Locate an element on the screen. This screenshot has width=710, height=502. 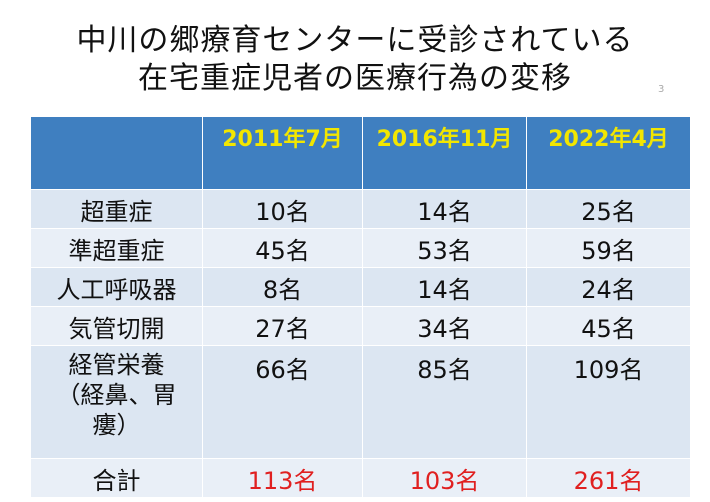
table-row: 準超重症 45名 53名 59名 is located at coordinates (360, 248).